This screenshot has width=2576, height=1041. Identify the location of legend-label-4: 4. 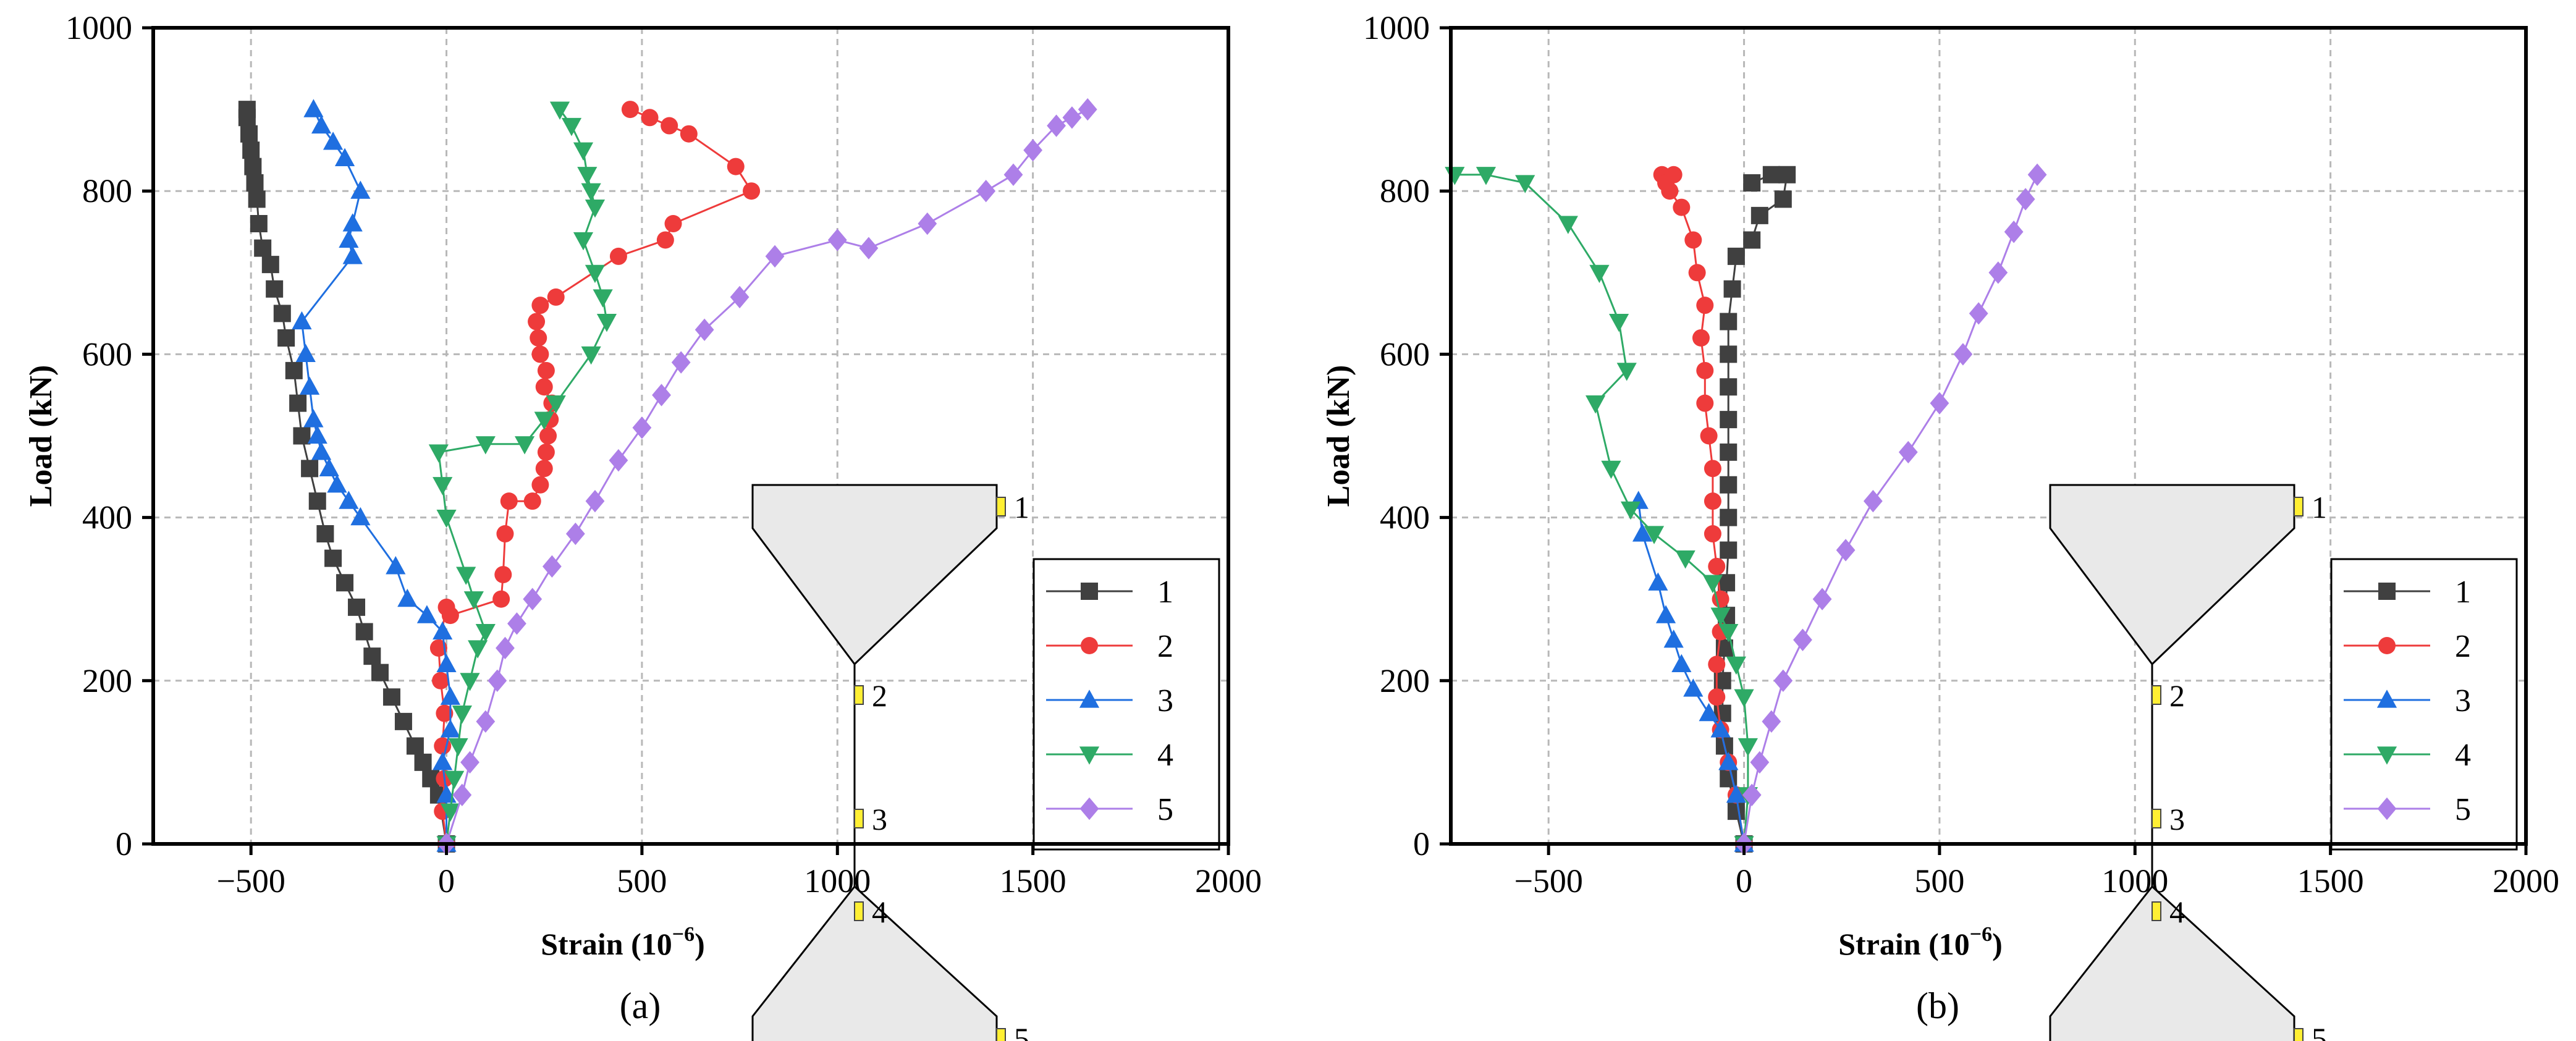
(1165, 756).